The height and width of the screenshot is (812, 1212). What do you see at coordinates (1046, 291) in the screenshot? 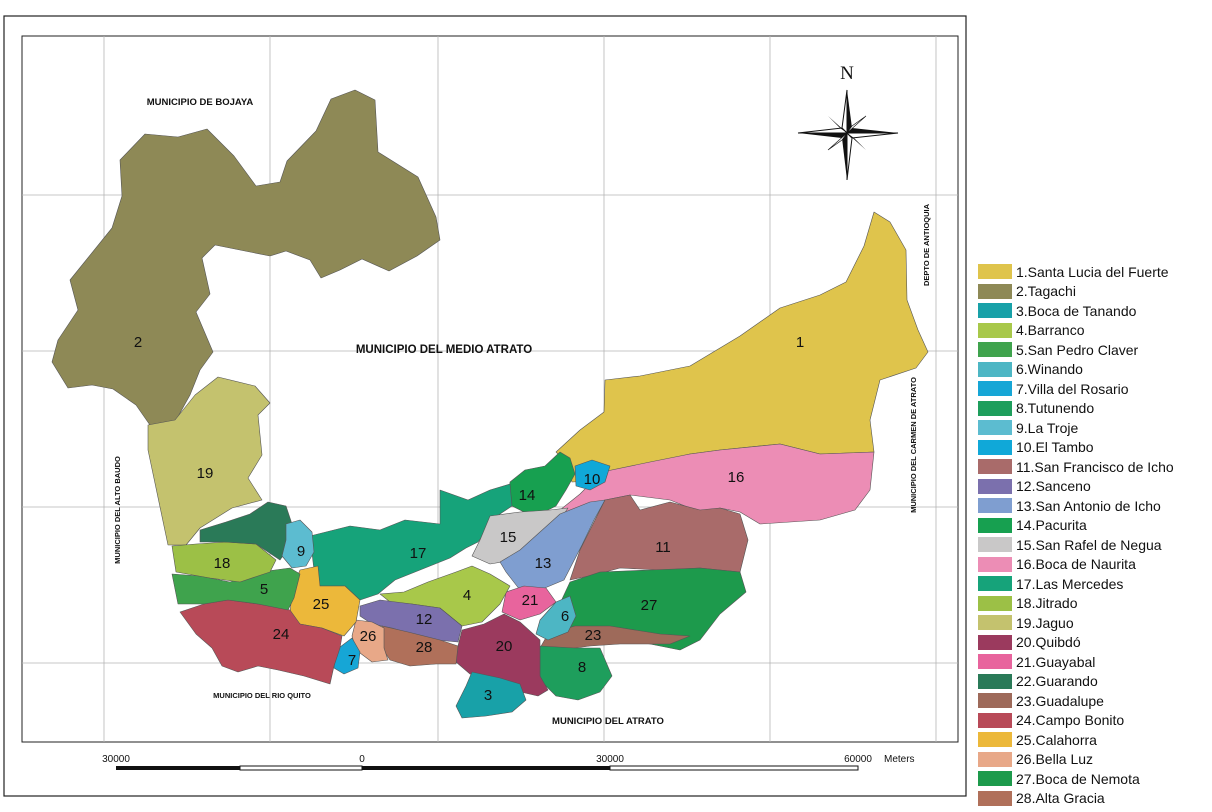
I see `legend-label: 2.Tagachi` at bounding box center [1046, 291].